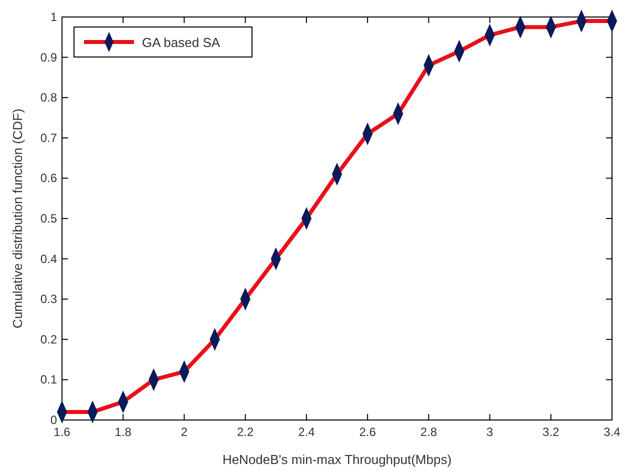 Image resolution: width=625 pixels, height=474 pixels. I want to click on y-tick-label: 0, so click(54, 420).